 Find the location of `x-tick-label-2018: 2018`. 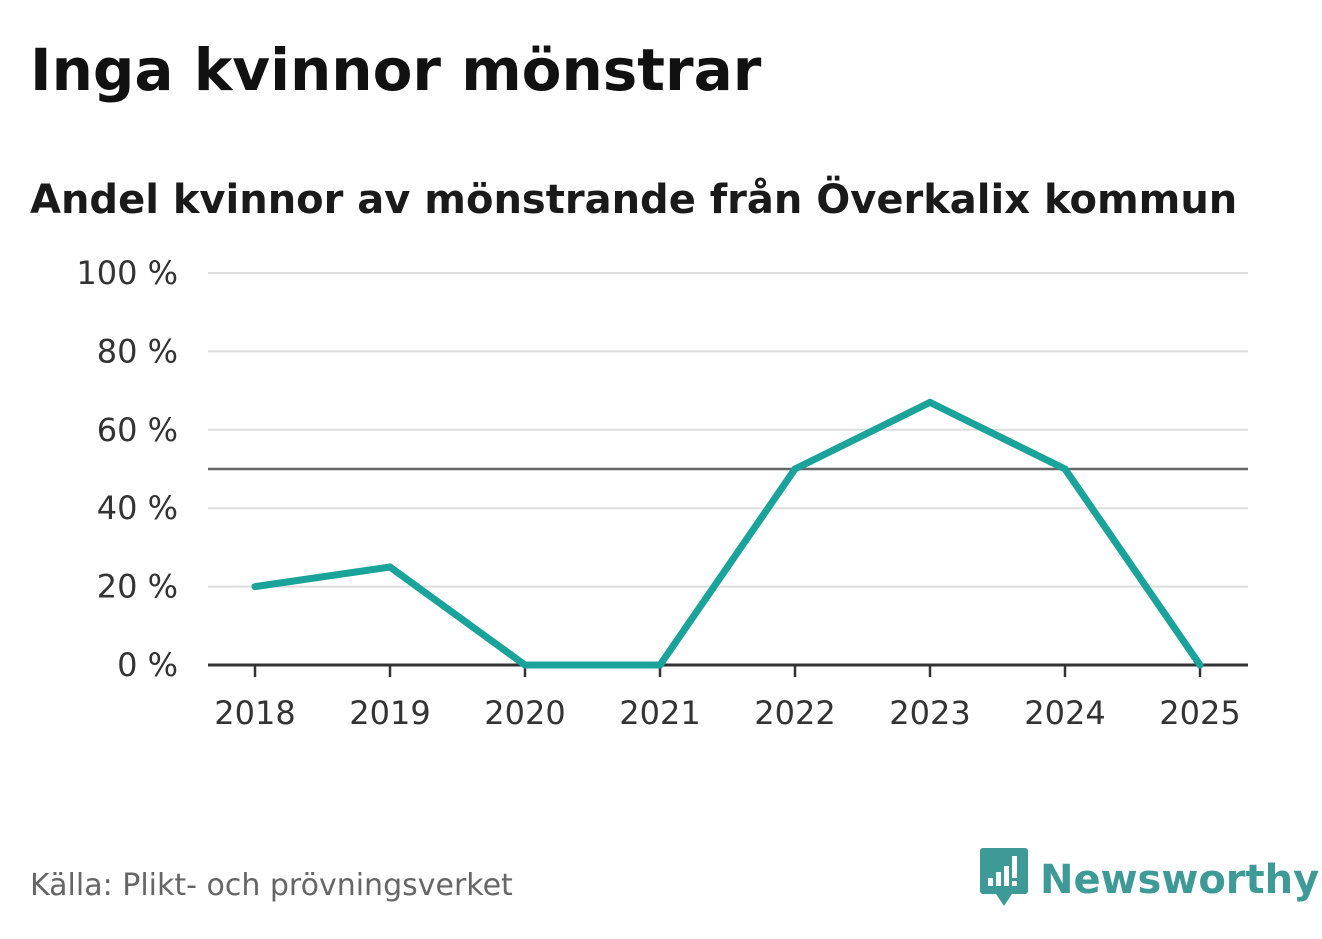

x-tick-label-2018: 2018 is located at coordinates (254, 713).